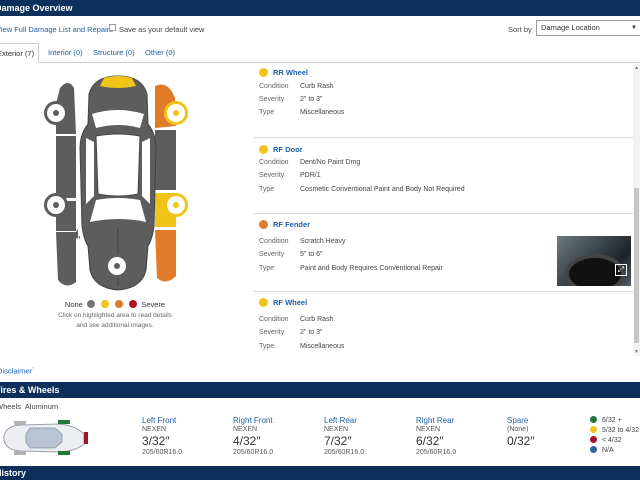 The image size is (640, 480). What do you see at coordinates (521, 441) in the screenshot?
I see `tire-tread-depth: 0/32″` at bounding box center [521, 441].